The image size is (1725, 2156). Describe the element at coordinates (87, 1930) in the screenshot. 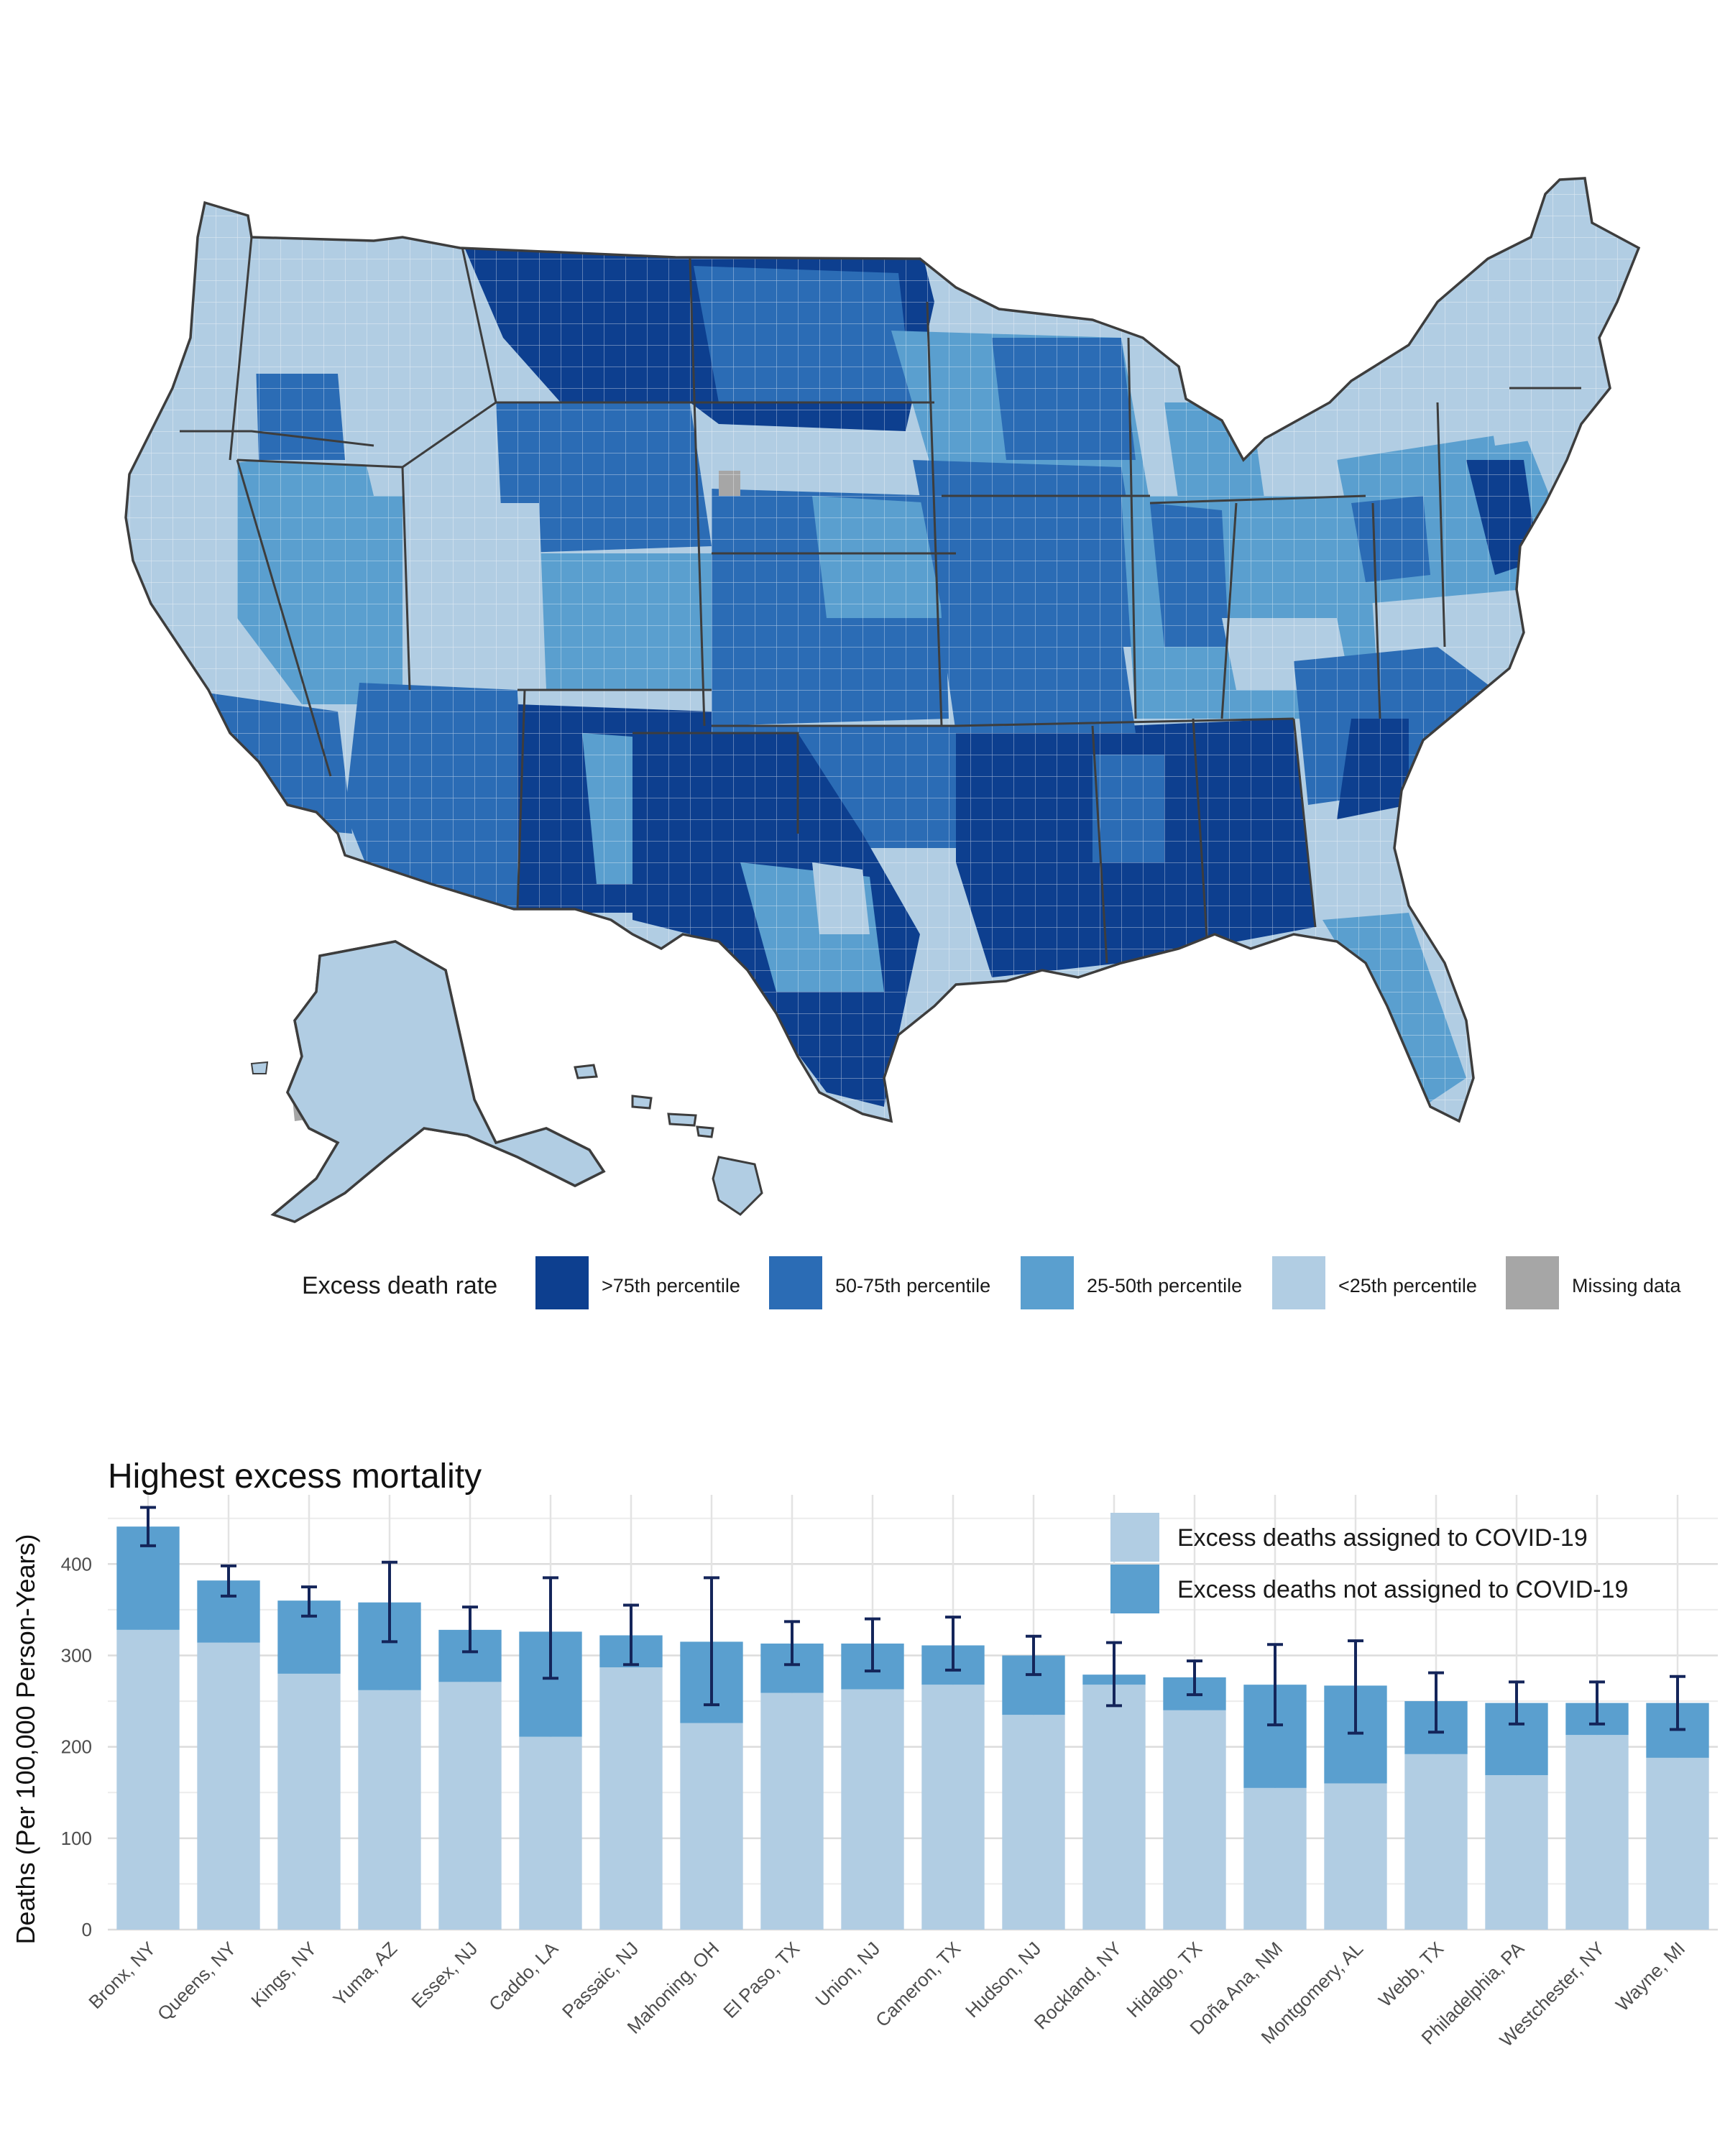

I see `y-tick-label: 0` at that location.